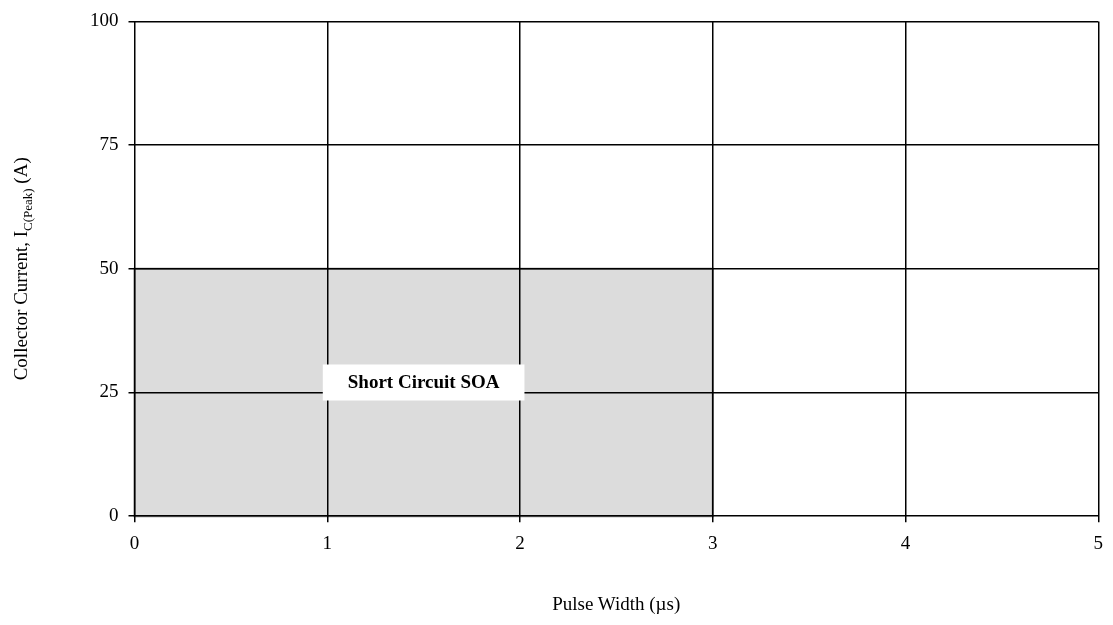 This screenshot has width=1113, height=625. Describe the element at coordinates (713, 542) in the screenshot. I see `x-tick-label: 3` at that location.